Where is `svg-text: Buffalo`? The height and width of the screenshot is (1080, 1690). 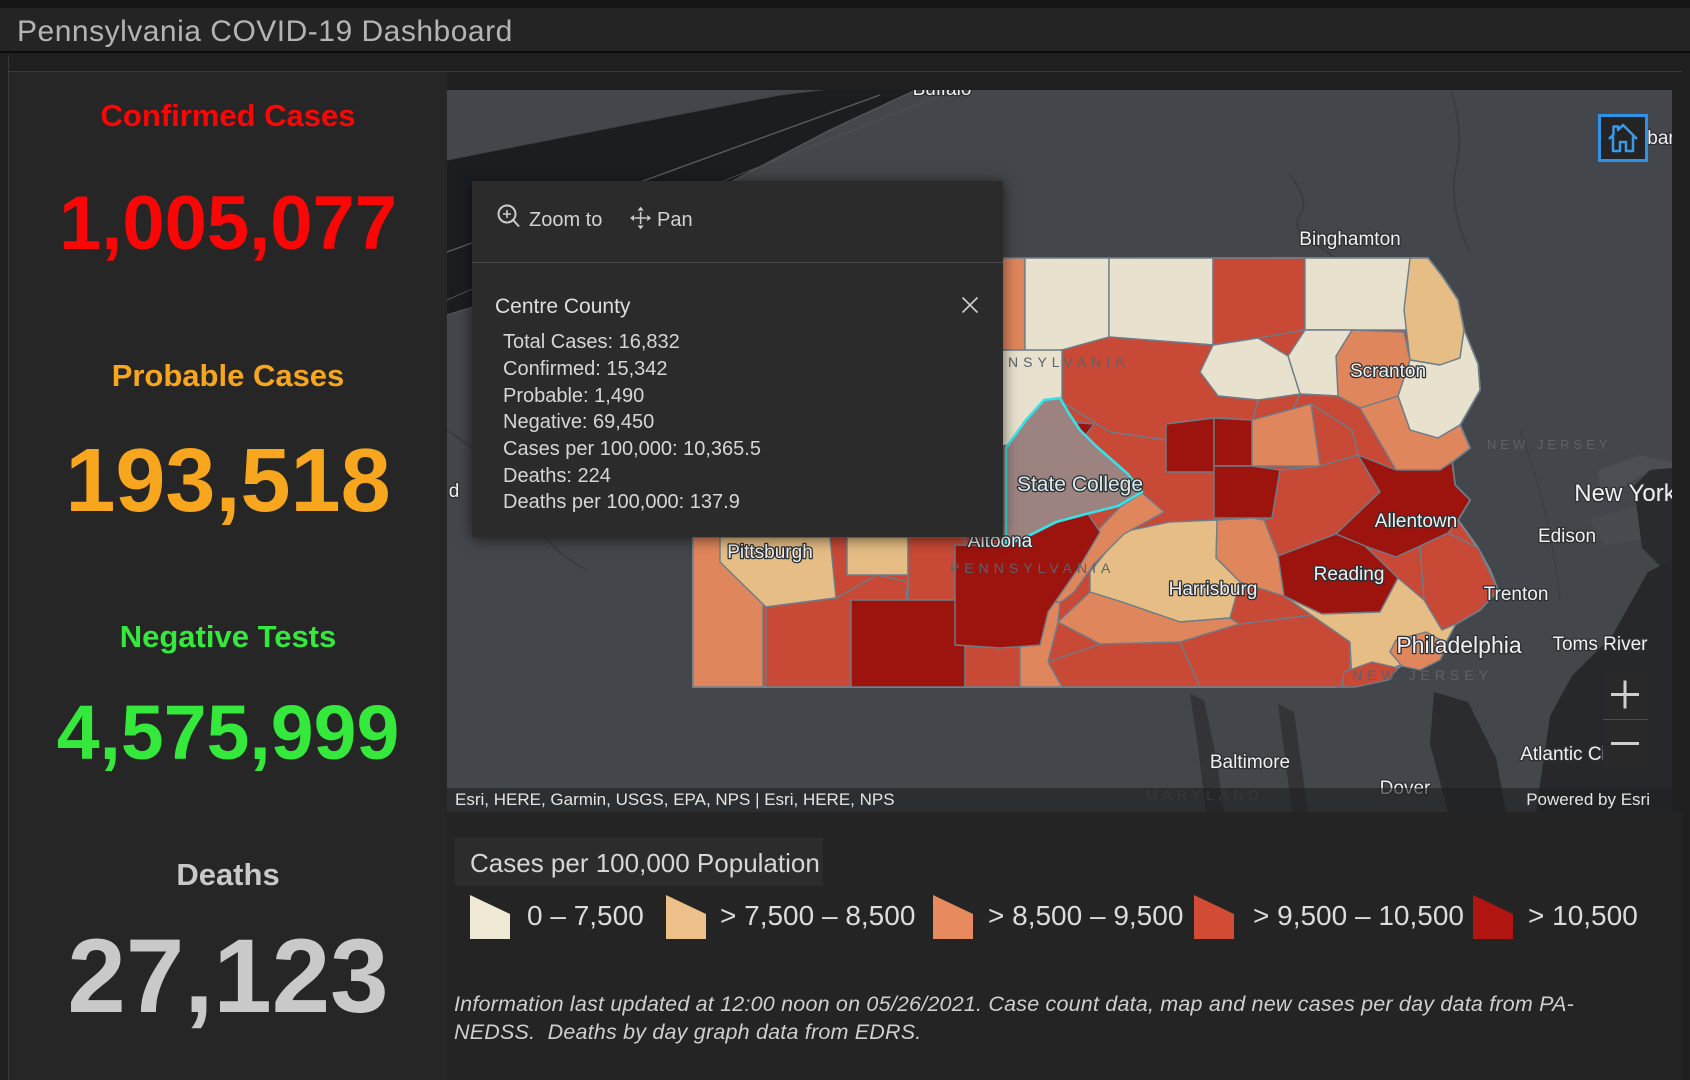
svg-text: Buffalo is located at coordinates (942, 95).